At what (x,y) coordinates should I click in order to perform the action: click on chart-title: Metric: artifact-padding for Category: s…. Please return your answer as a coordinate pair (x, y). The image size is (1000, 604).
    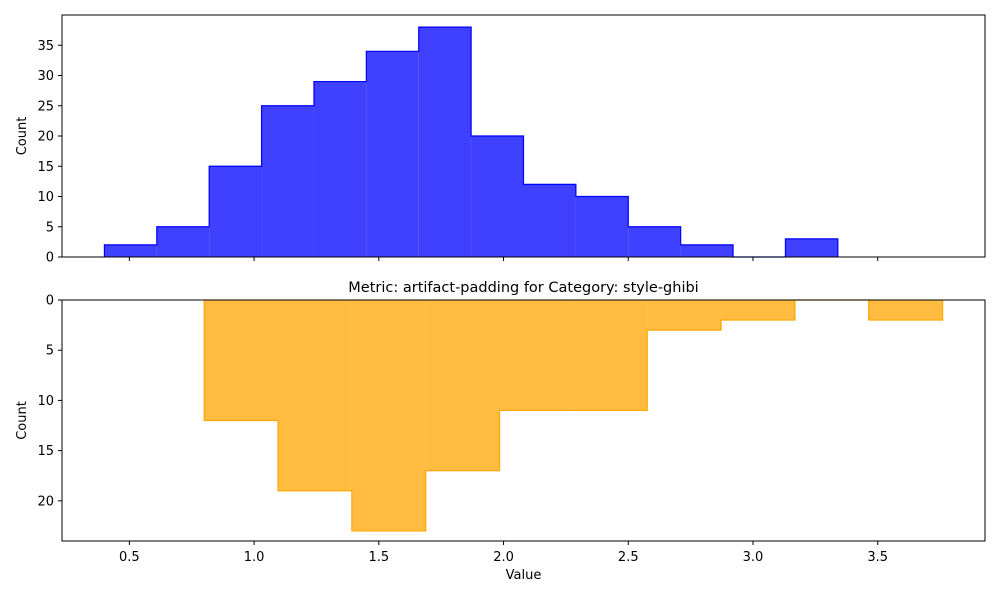
    Looking at the image, I should click on (523, 288).